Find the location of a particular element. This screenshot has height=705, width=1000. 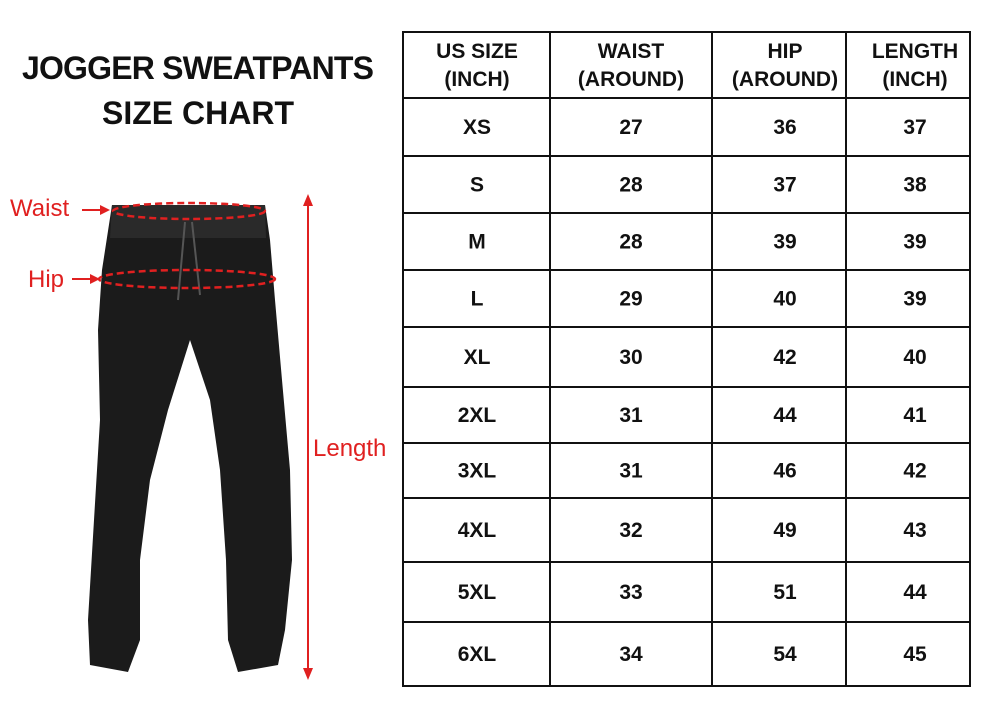

waist-label: Waist is located at coordinates (39, 208).